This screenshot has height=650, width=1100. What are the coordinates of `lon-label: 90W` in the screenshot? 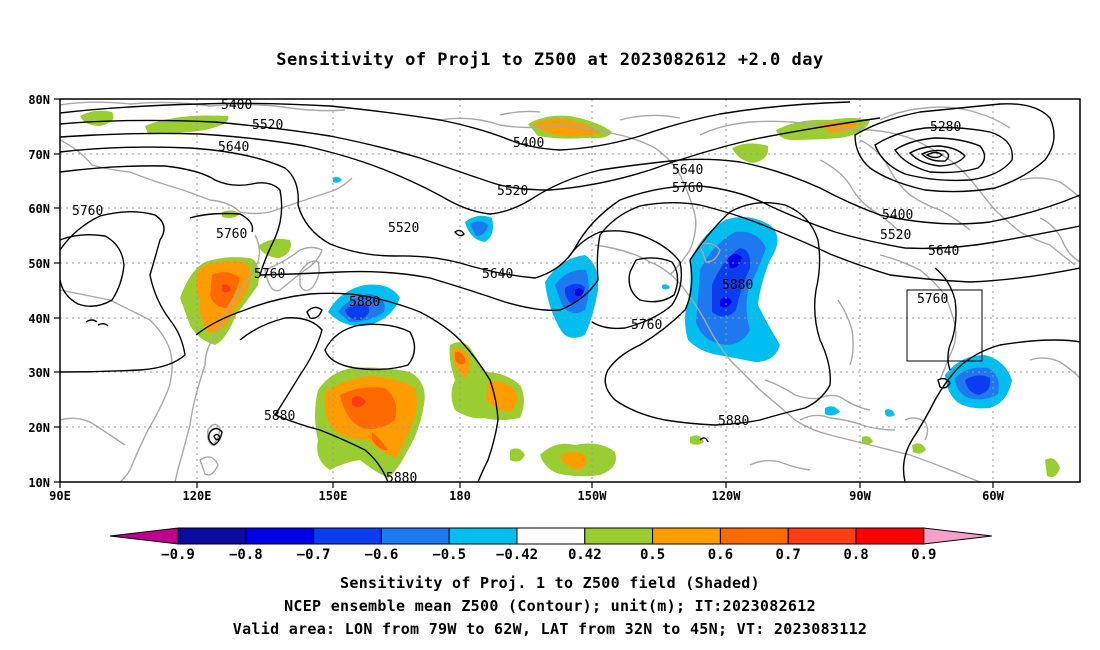 It's located at (860, 496).